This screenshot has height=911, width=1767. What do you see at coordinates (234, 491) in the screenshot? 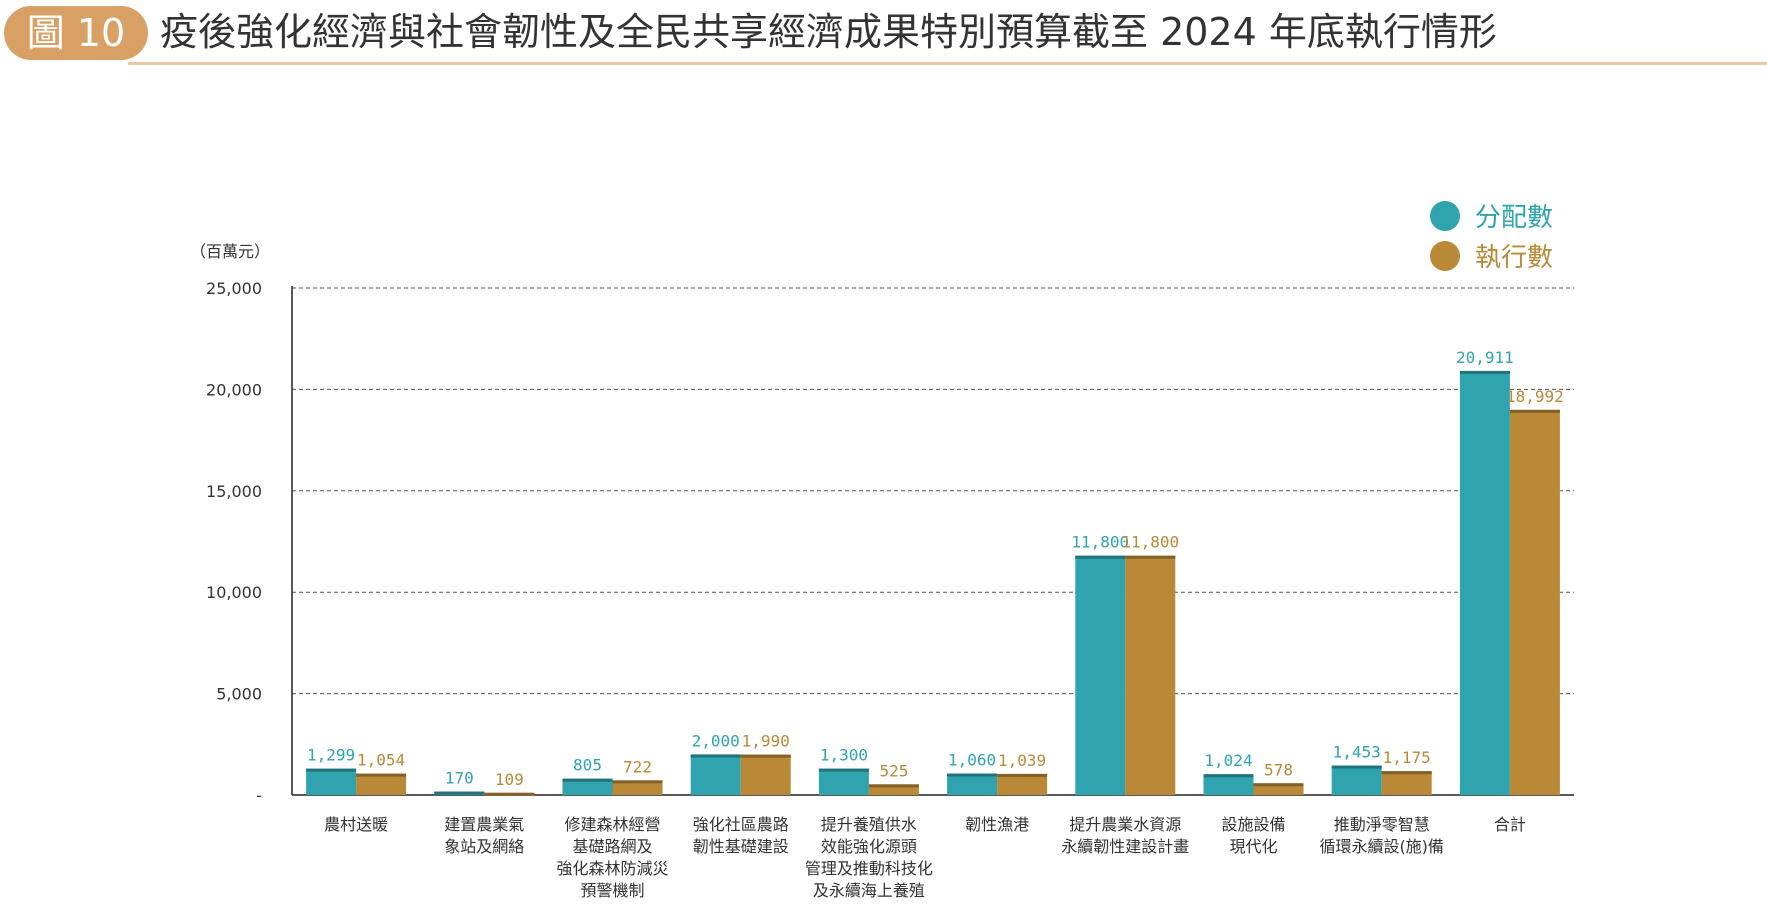
I see `y-tick-label: 15,000` at bounding box center [234, 491].